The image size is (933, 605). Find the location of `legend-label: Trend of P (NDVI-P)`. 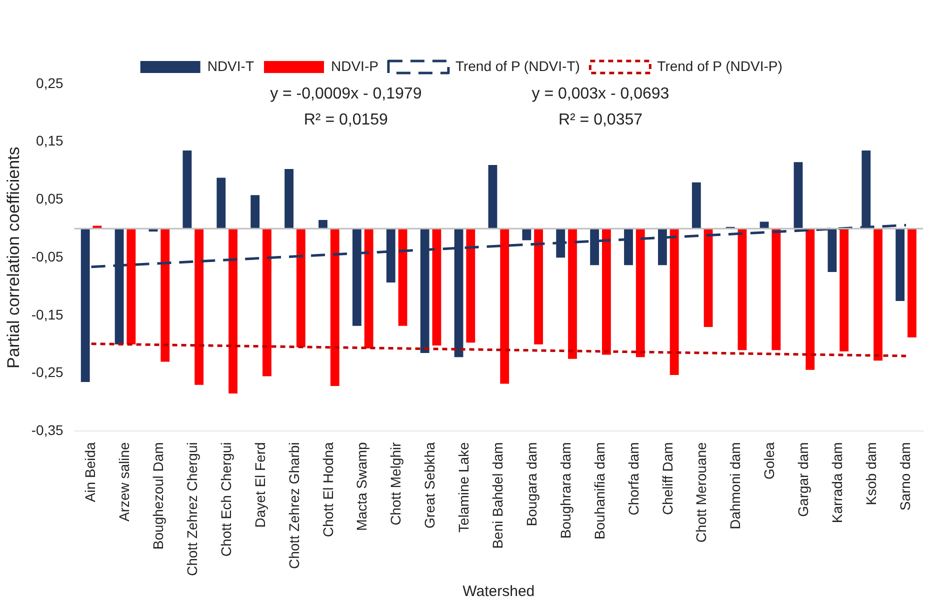

legend-label: Trend of P (NDVI-P) is located at coordinates (719, 66).